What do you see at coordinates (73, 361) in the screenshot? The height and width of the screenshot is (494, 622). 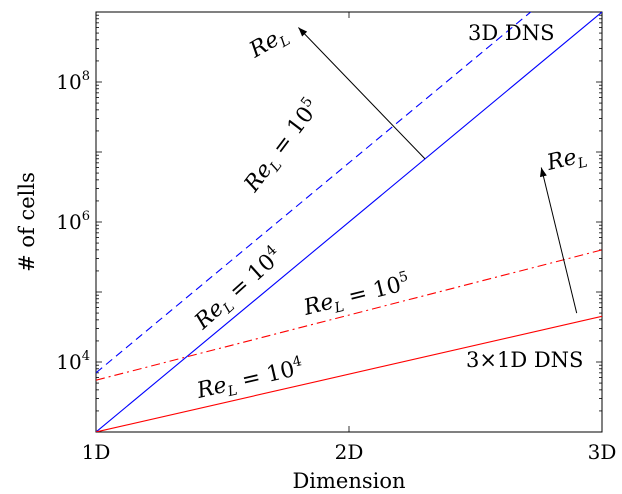 I see `y-tick-label-1e4: 104` at bounding box center [73, 361].